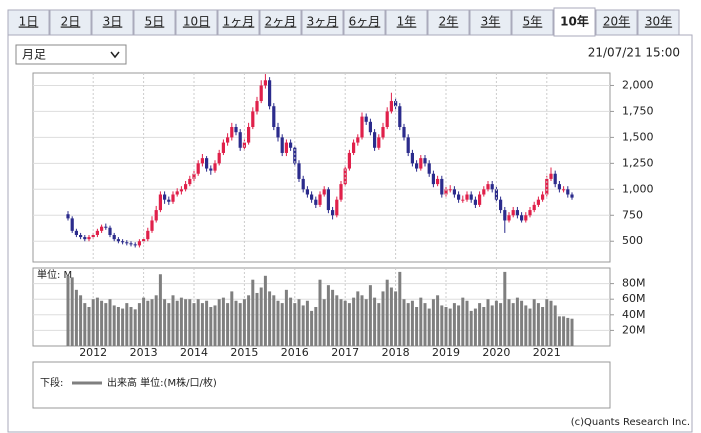 This screenshot has width=701, height=433. I want to click on tab-label: 1年, so click(407, 22).